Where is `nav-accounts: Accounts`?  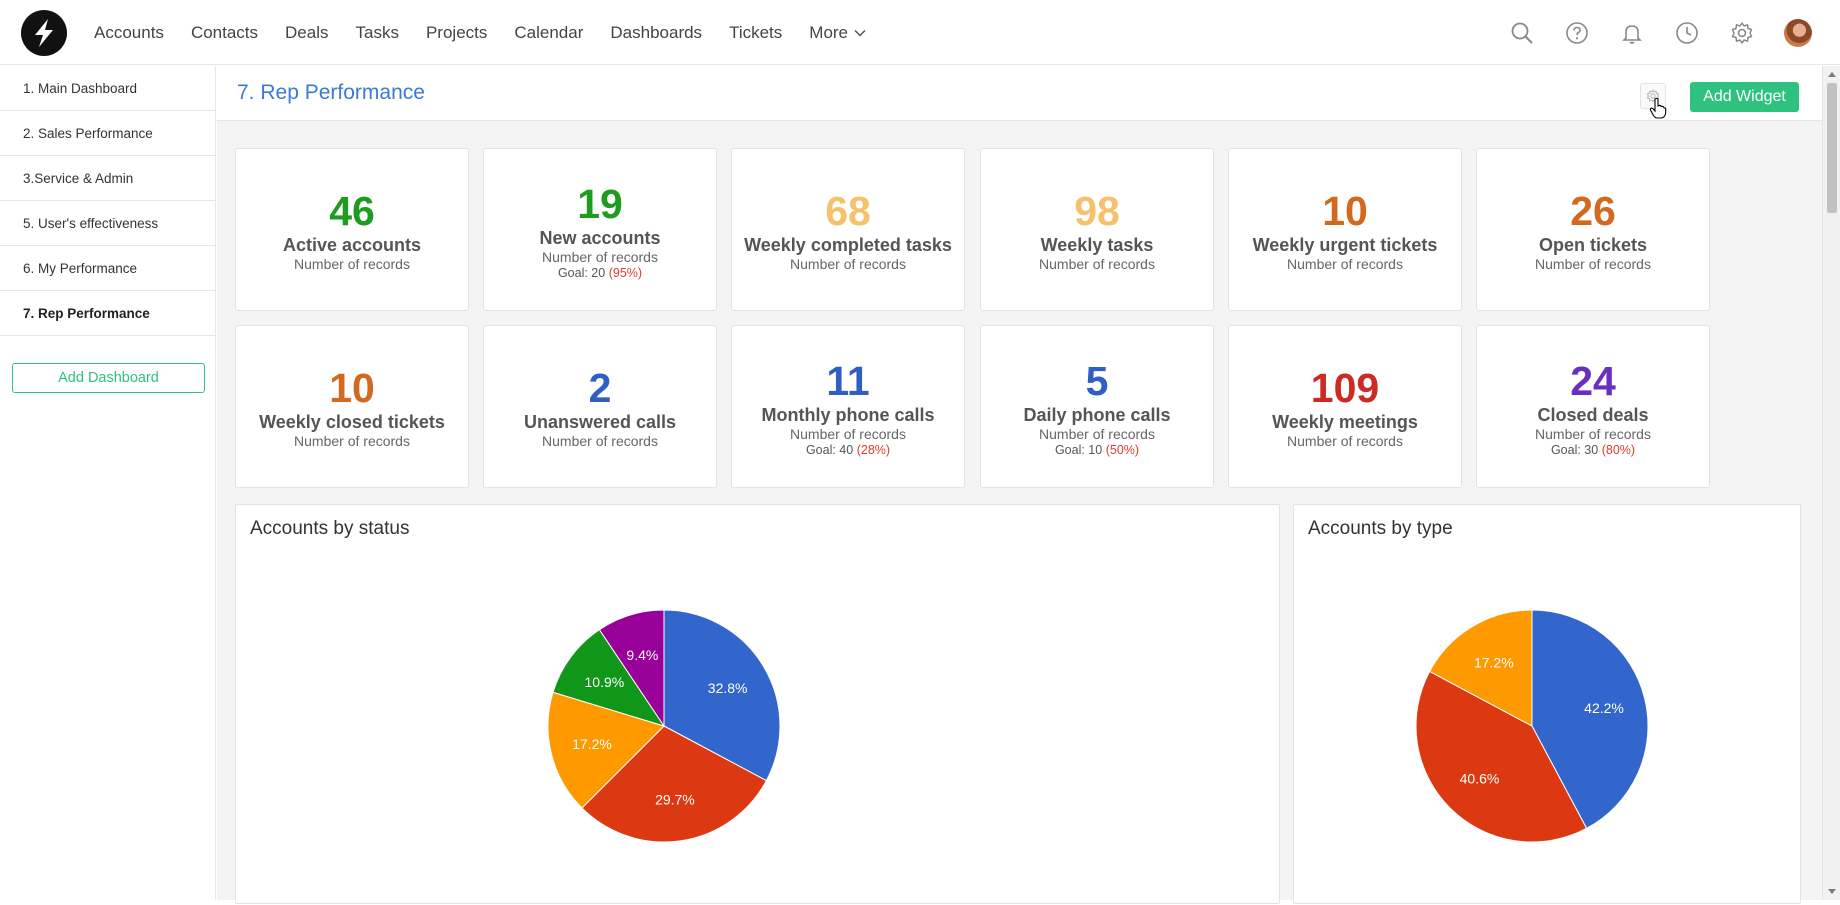
nav-accounts: Accounts is located at coordinates (129, 32).